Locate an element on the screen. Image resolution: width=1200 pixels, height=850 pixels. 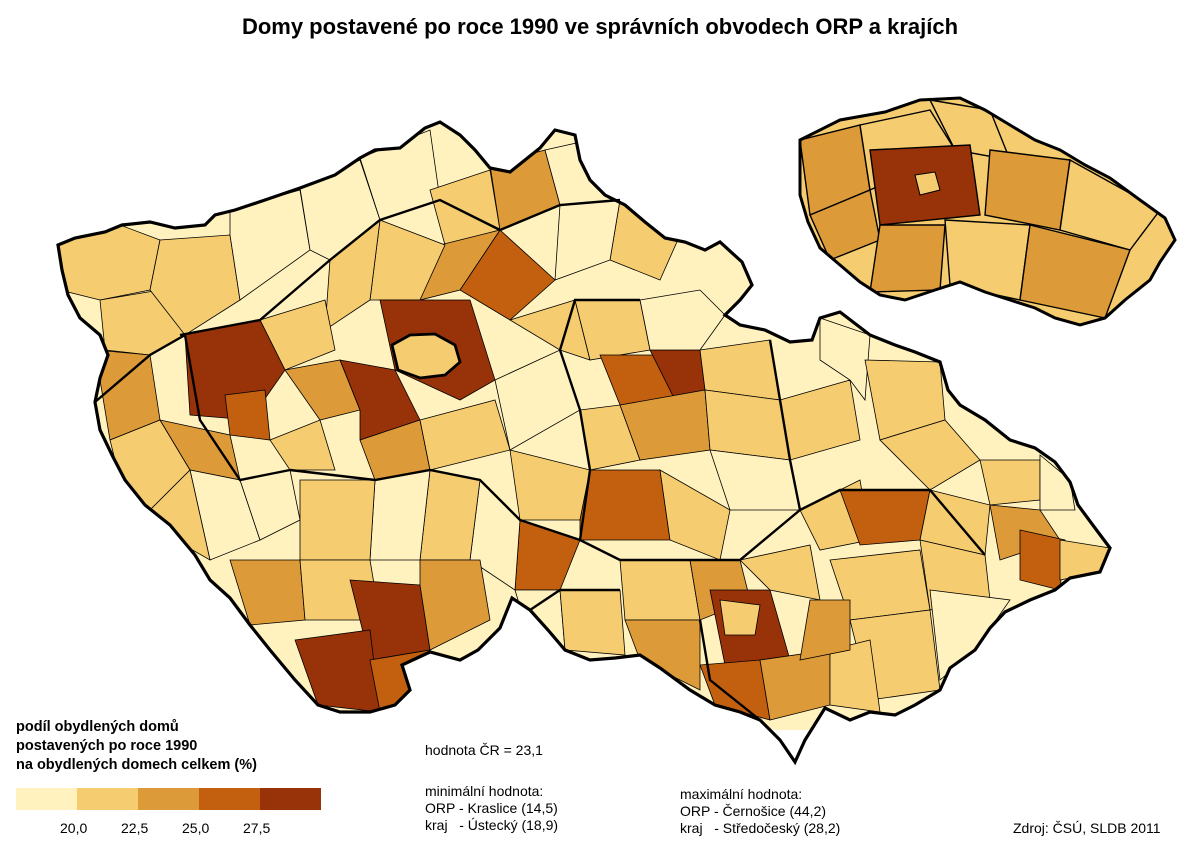
inset-border is located at coordinates (987, 211).